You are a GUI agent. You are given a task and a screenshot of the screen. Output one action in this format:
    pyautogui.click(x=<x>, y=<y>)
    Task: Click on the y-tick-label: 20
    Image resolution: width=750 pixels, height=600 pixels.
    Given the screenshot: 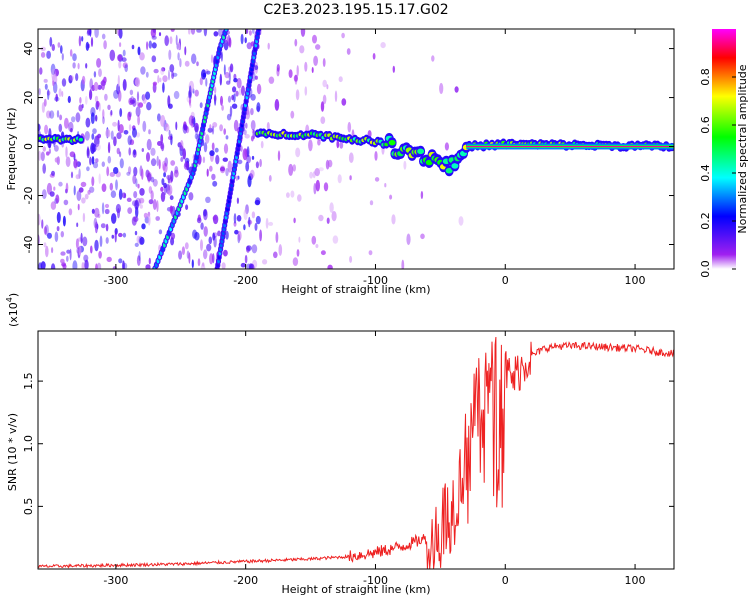 What is the action you would take?
    pyautogui.click(x=28, y=98)
    